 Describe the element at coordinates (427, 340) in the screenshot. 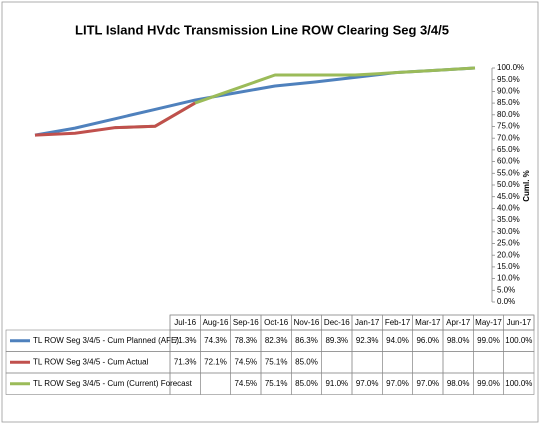

I see `table-value: 96.0%` at that location.